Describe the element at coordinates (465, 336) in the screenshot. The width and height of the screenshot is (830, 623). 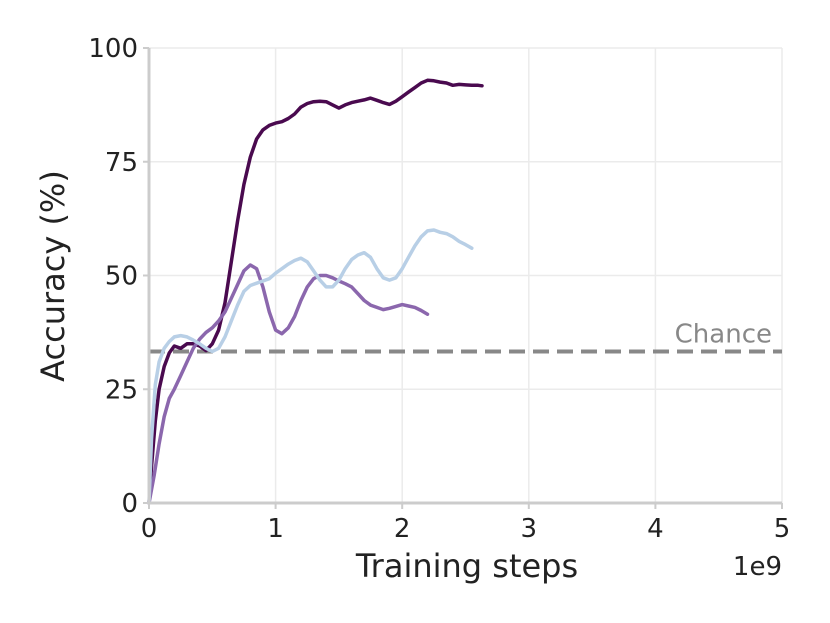
I see `reference-line-group: Chance` at that location.